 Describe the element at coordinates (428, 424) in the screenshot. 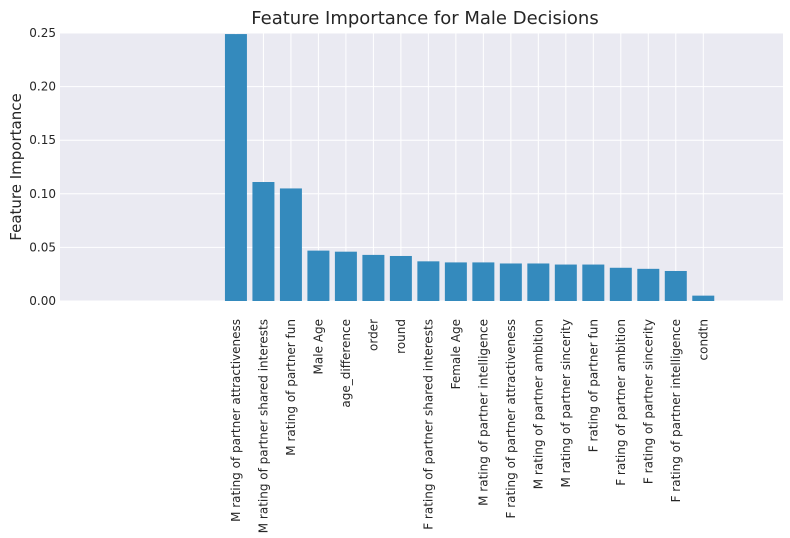

I see `x-tick-label: F rating of partner shared interests` at that location.